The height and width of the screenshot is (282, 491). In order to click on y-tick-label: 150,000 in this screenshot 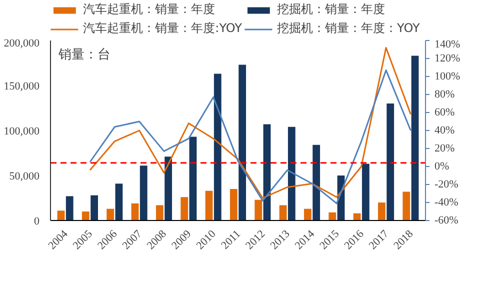, I will do `click(22, 86)`.